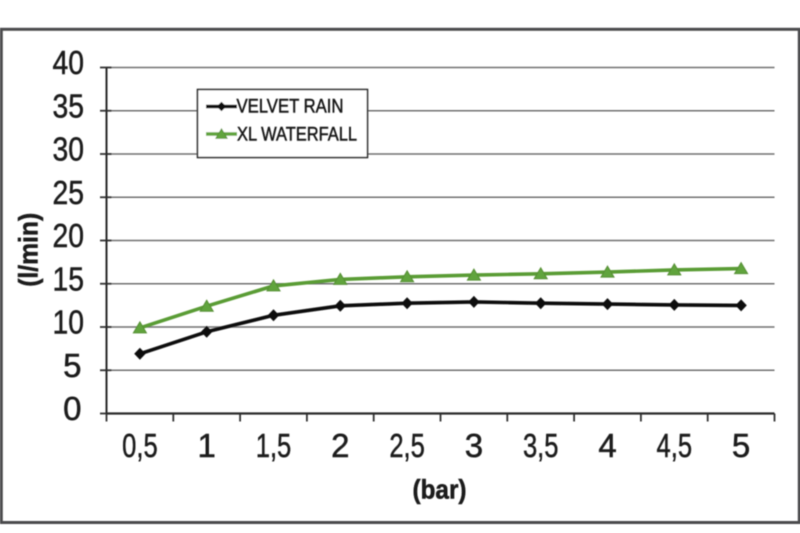 This screenshot has width=800, height=533. Describe the element at coordinates (69, 235) in the screenshot. I see `svg-text: 20` at that location.